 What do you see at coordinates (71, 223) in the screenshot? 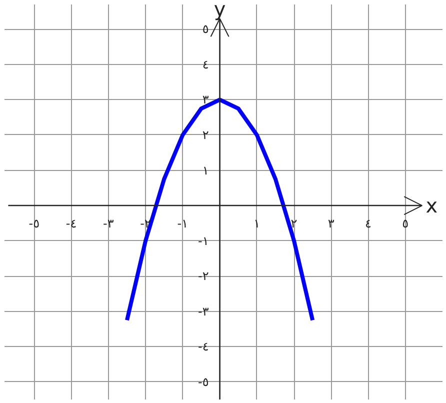
I see `x-tick-label: -٤` at bounding box center [71, 223].